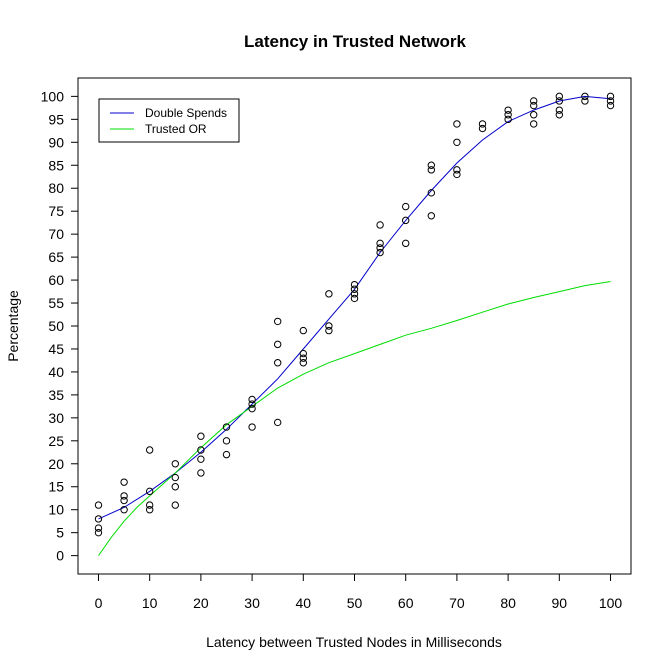 Image resolution: width=672 pixels, height=671 pixels. Describe the element at coordinates (252, 603) in the screenshot. I see `x-tick-label: 30` at that location.